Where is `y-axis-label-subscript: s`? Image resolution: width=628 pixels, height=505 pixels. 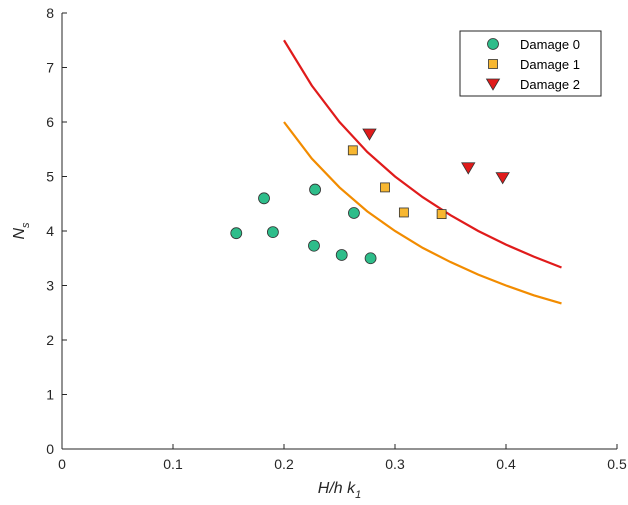
y-axis-label-subscript: s is located at coordinates (26, 225).